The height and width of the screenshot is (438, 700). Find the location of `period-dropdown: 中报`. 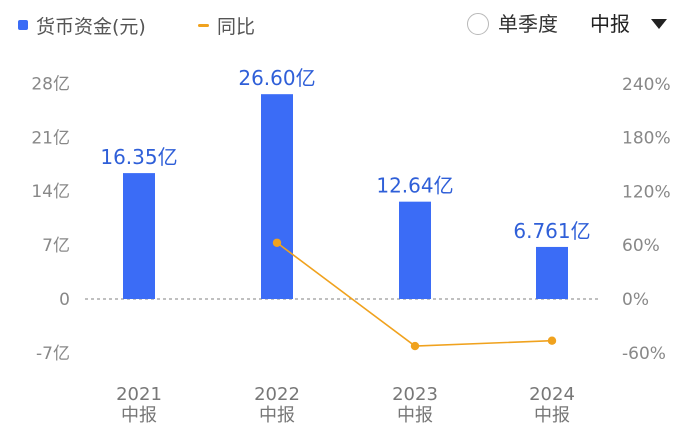

period-dropdown: 中报 is located at coordinates (628, 24).